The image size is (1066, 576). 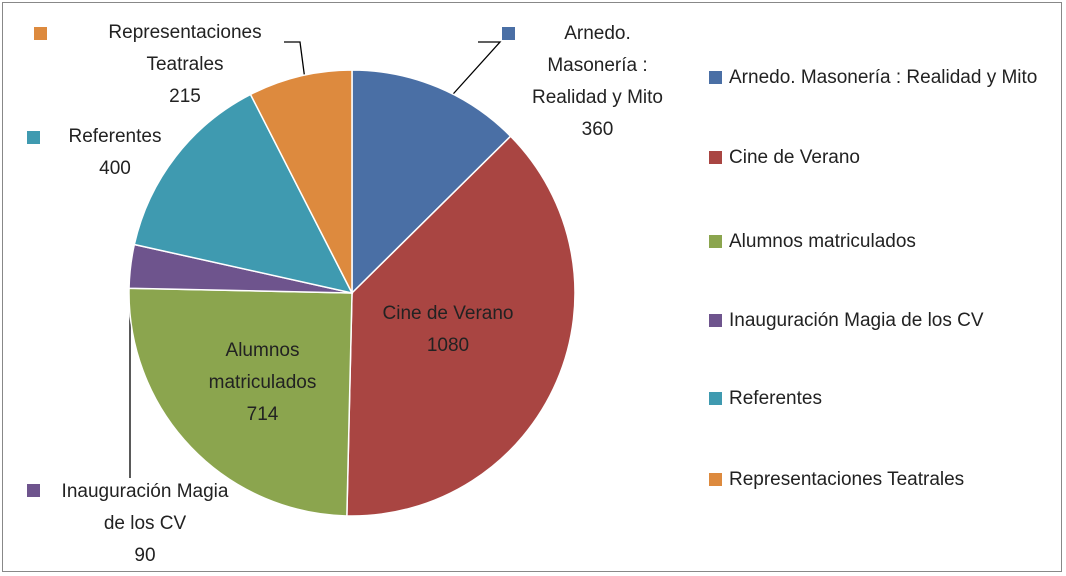 What do you see at coordinates (847, 479) in the screenshot?
I see `legend-label: Representaciones Teatrales` at bounding box center [847, 479].